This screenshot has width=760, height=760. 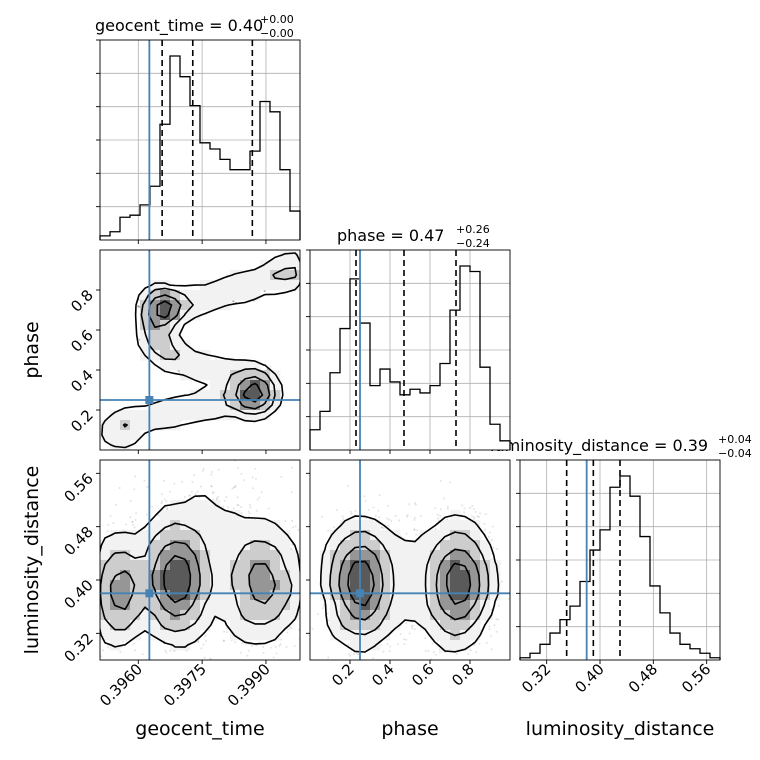 What do you see at coordinates (390, 235) in the screenshot?
I see `title-phase-text: phase = 0.47` at bounding box center [390, 235].